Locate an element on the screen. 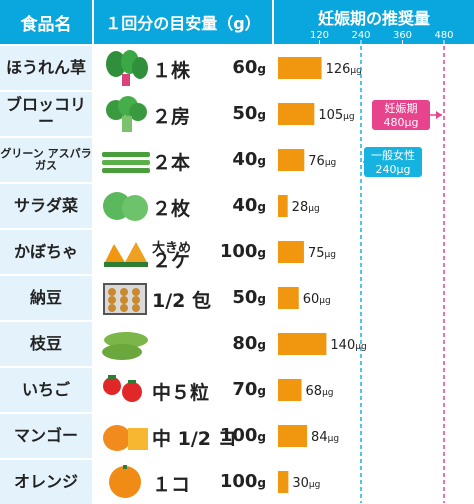 Image resolution: width=474 pixels, height=504 pixels. portion-count: 中５粒 is located at coordinates (180, 391).